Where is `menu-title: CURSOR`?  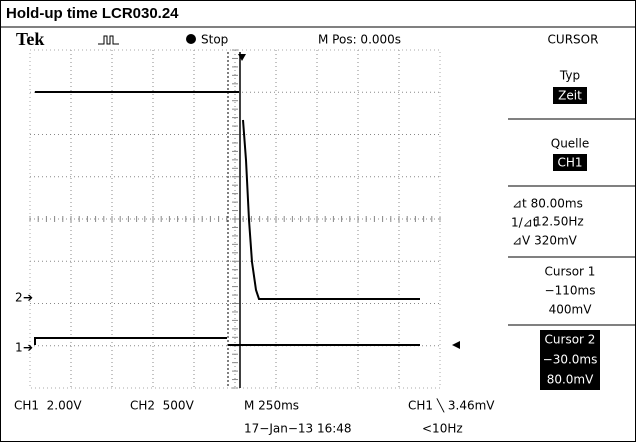 menu-title: CURSOR is located at coordinates (573, 40).